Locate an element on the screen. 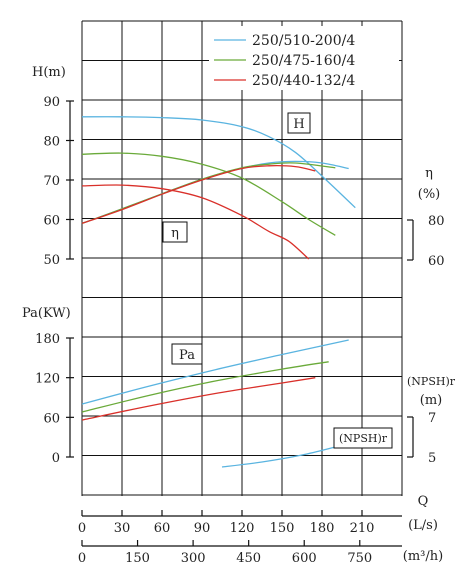 The width and height of the screenshot is (471, 580). annotation-head-label: H is located at coordinates (298, 124).